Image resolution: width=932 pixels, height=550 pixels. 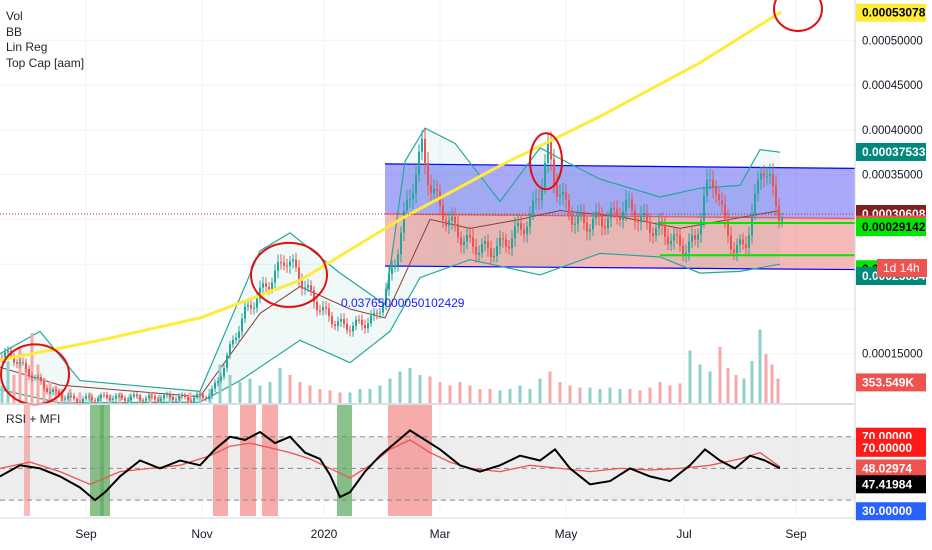 What do you see at coordinates (892, 86) in the screenshot?
I see `price-tick-3: 0.00045000` at bounding box center [892, 86].